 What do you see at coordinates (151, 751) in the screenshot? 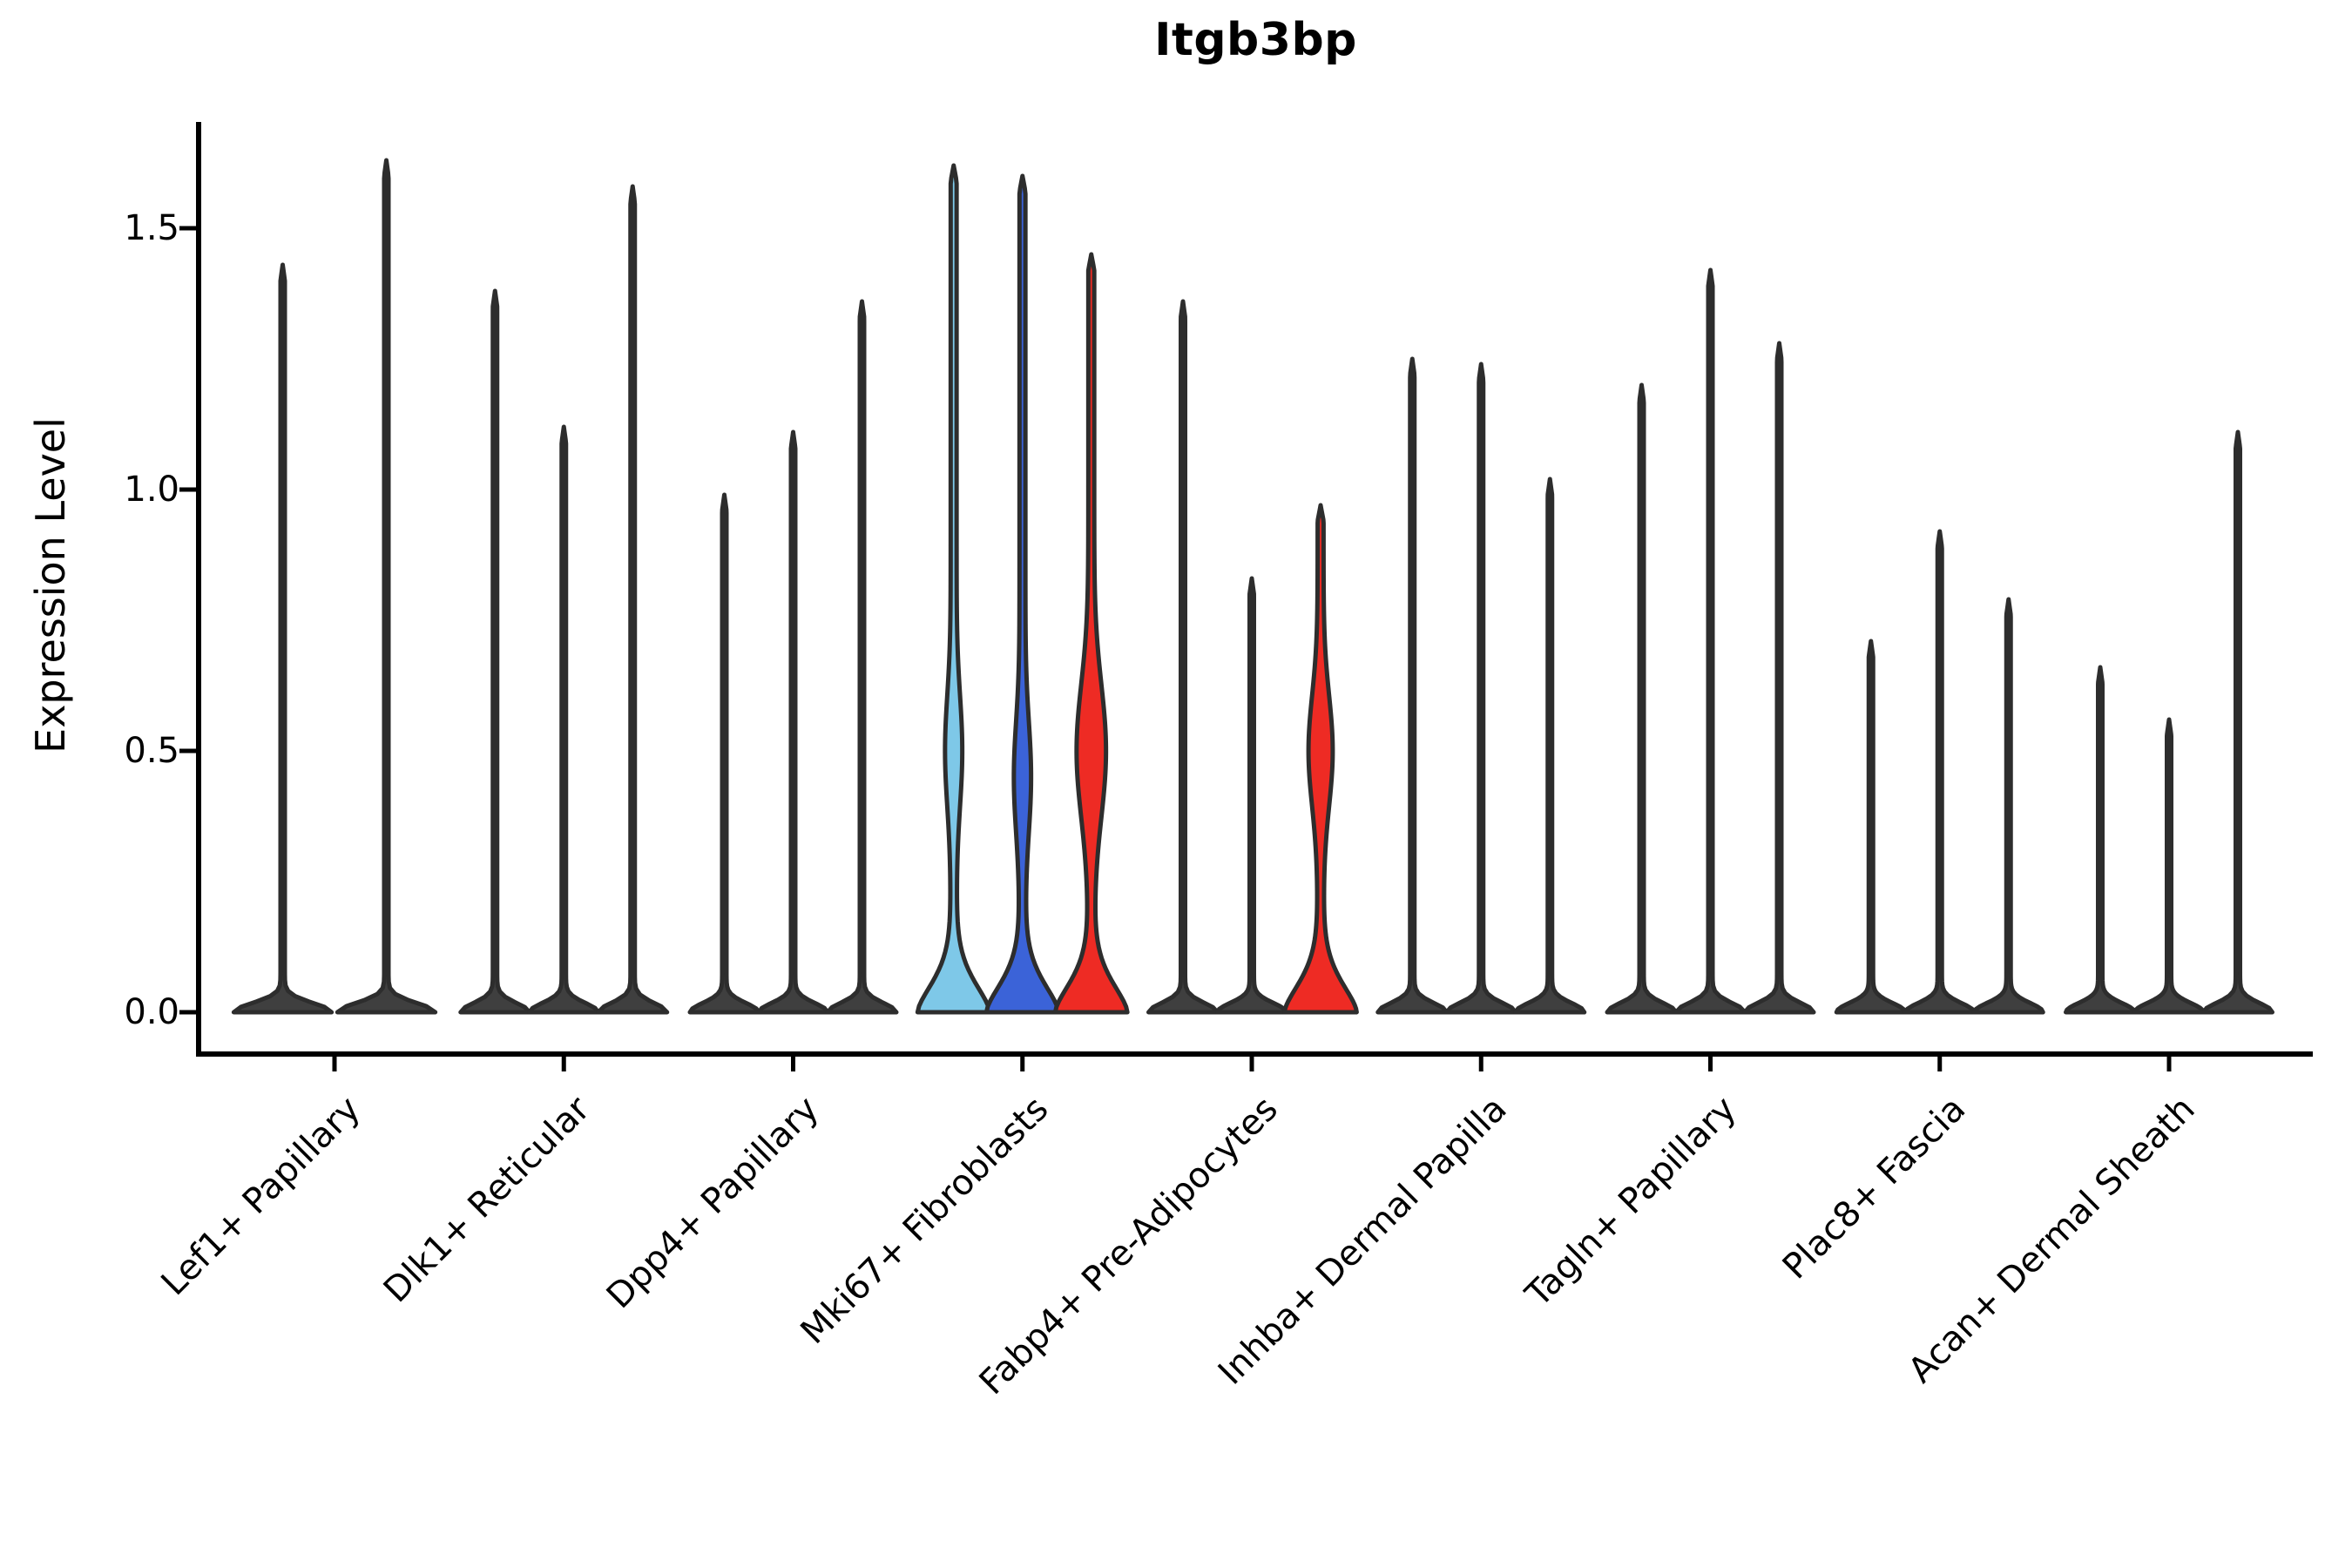
I see `y-tick-label: 0.5` at bounding box center [151, 751].